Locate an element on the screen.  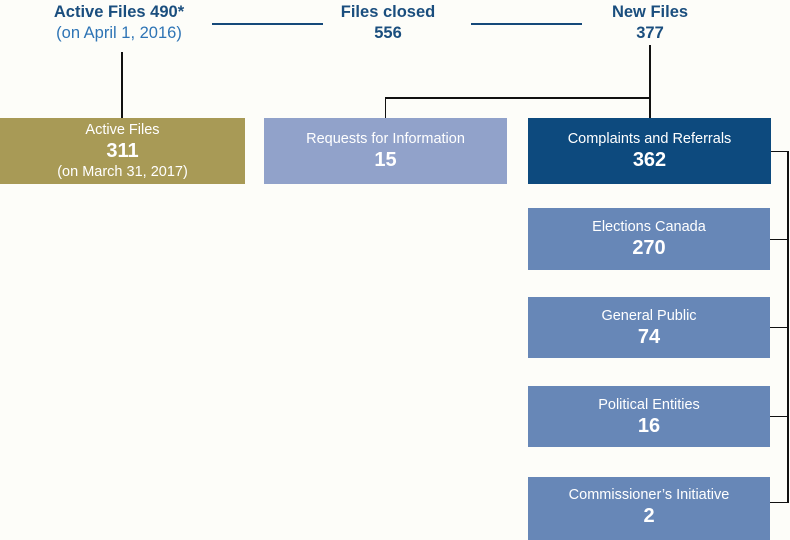
connector-new-files-vertical is located at coordinates (650, 81).